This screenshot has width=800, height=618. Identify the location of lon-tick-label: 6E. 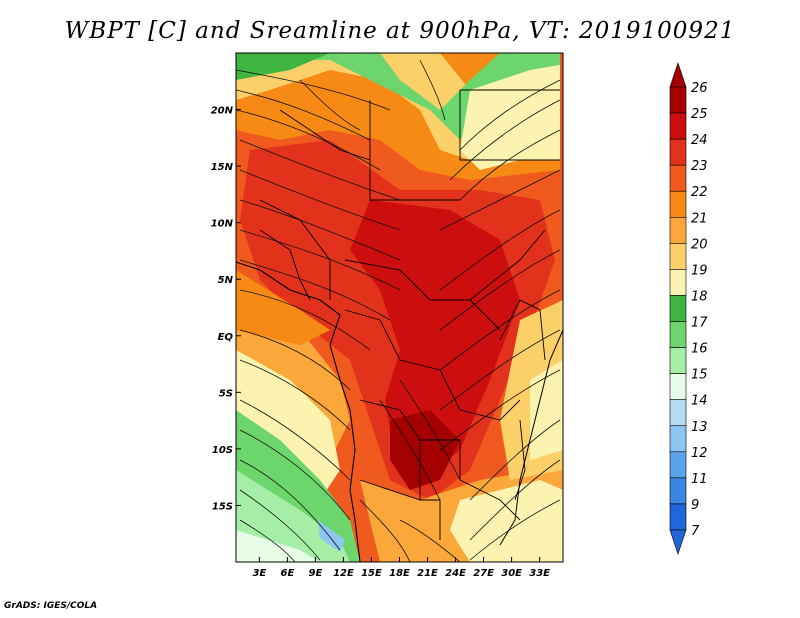
(287, 573).